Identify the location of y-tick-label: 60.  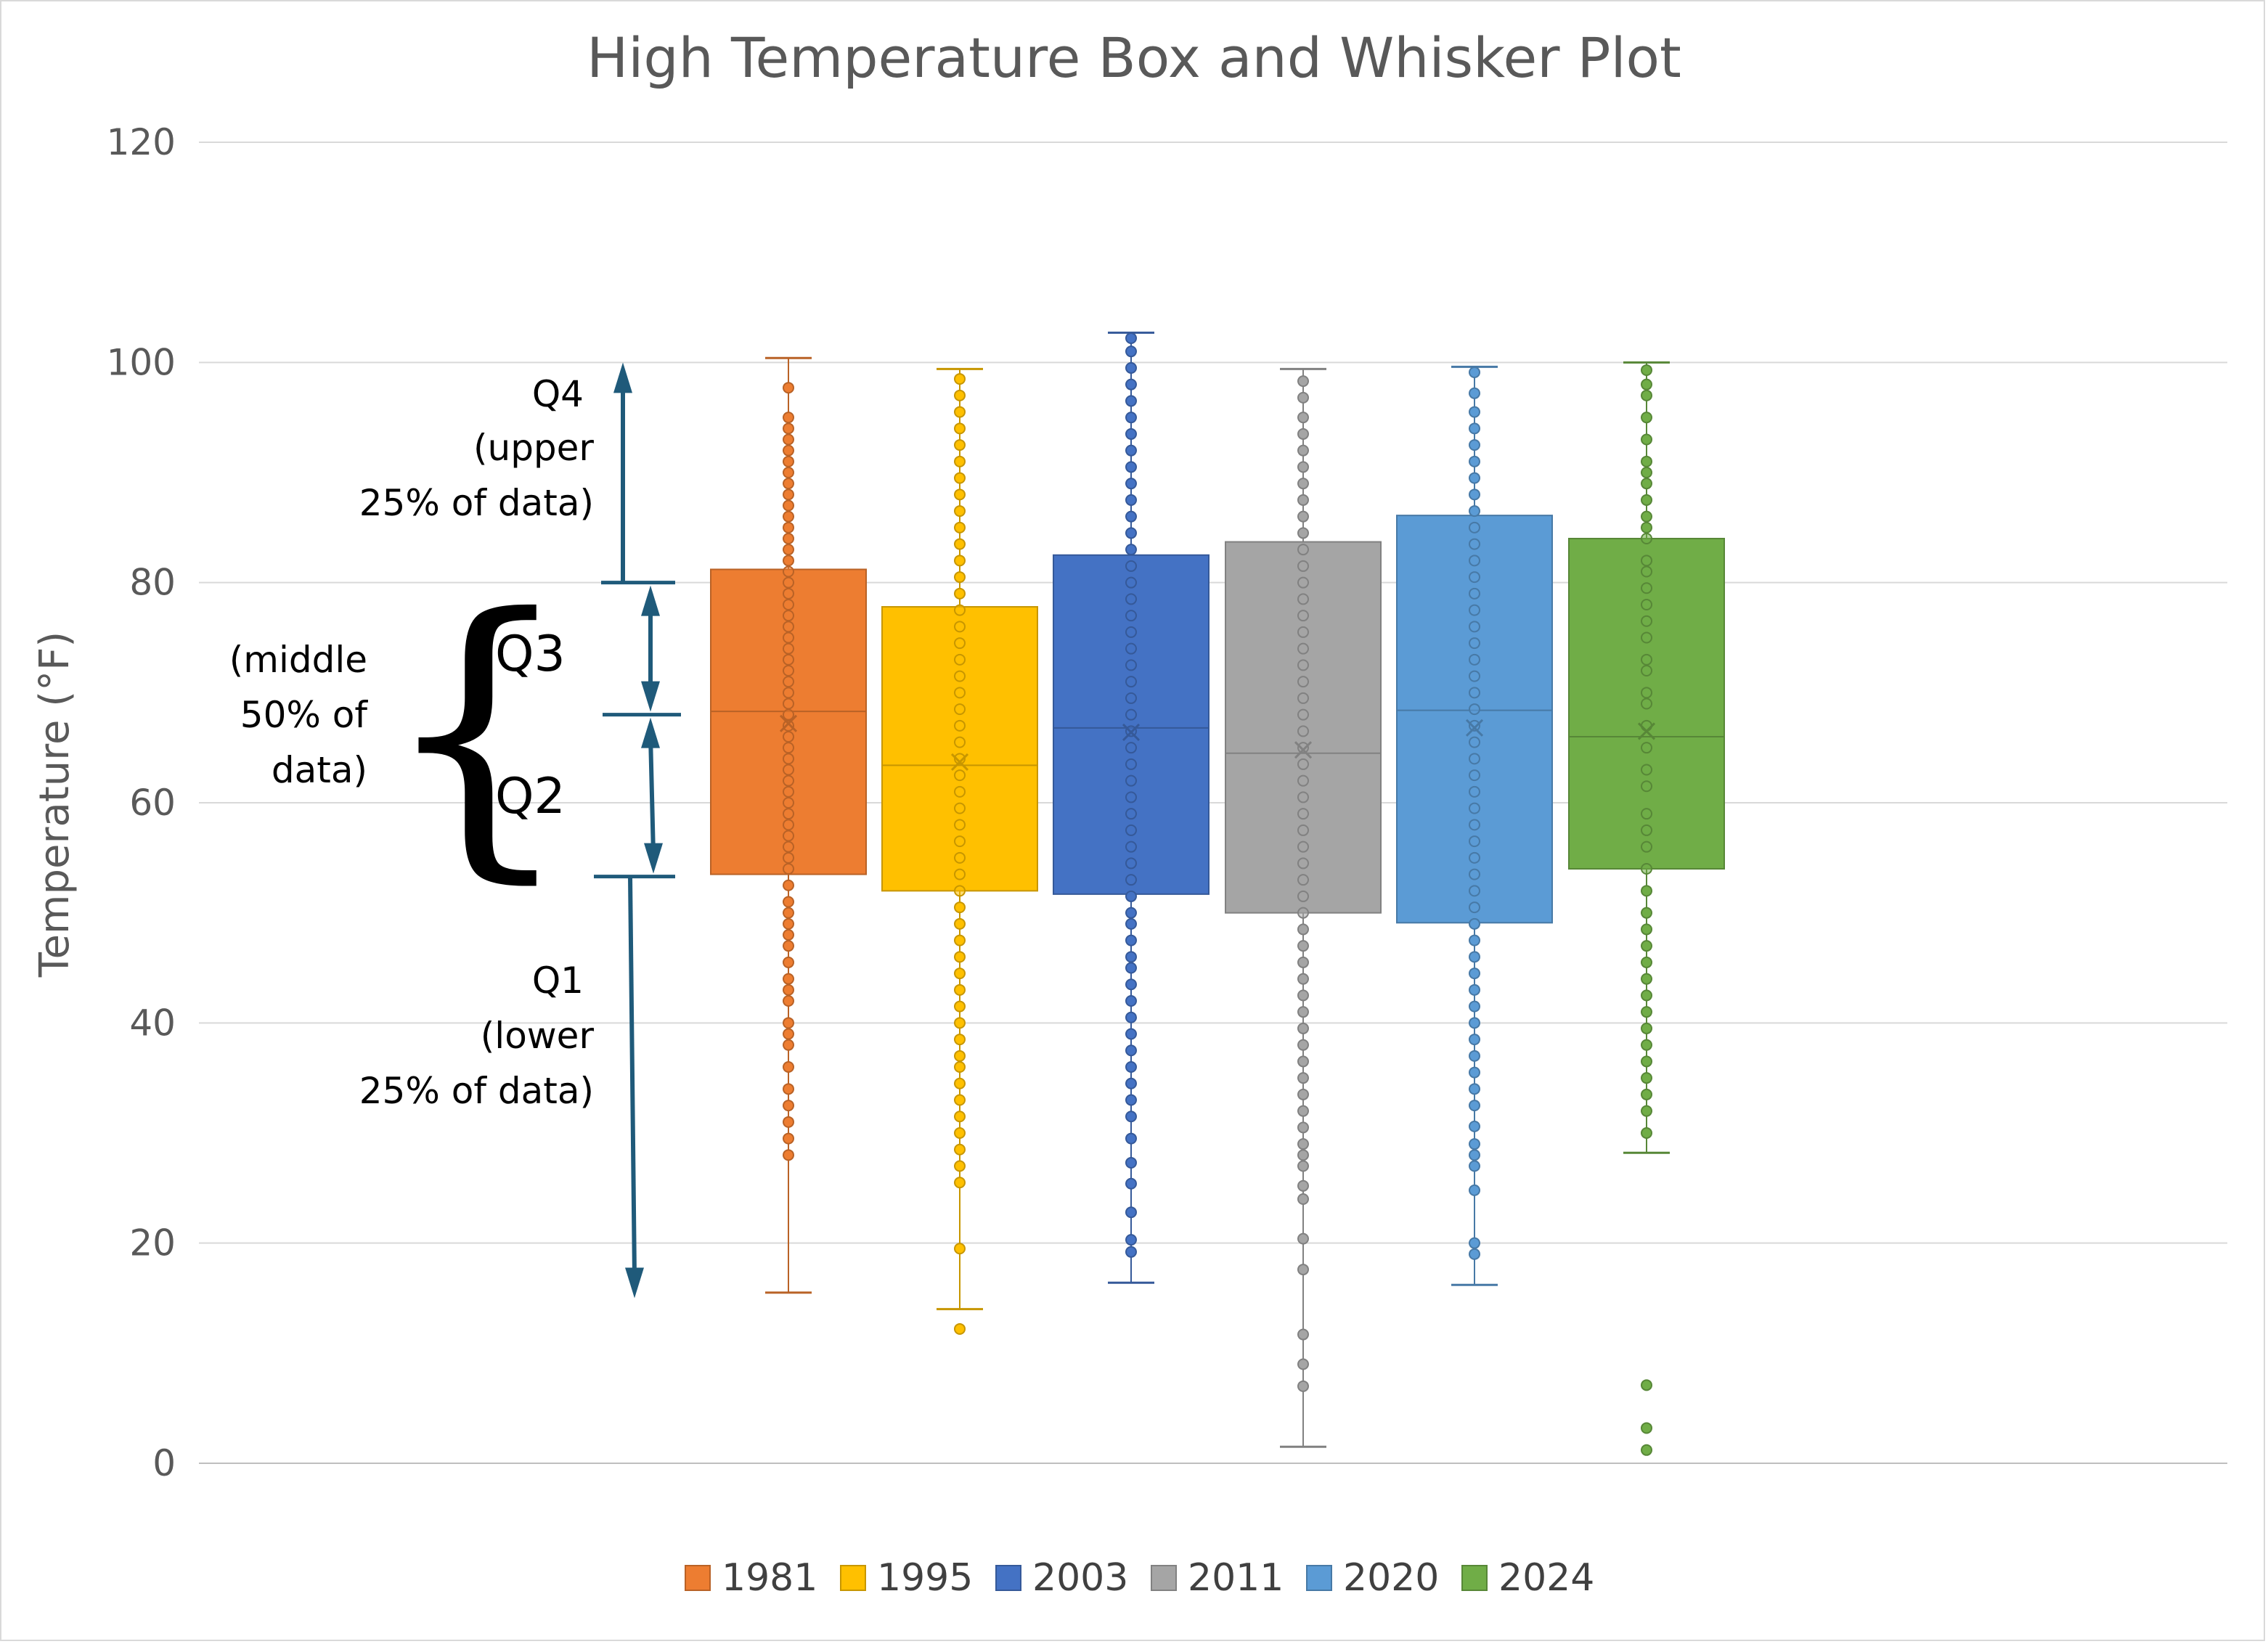
(152, 803).